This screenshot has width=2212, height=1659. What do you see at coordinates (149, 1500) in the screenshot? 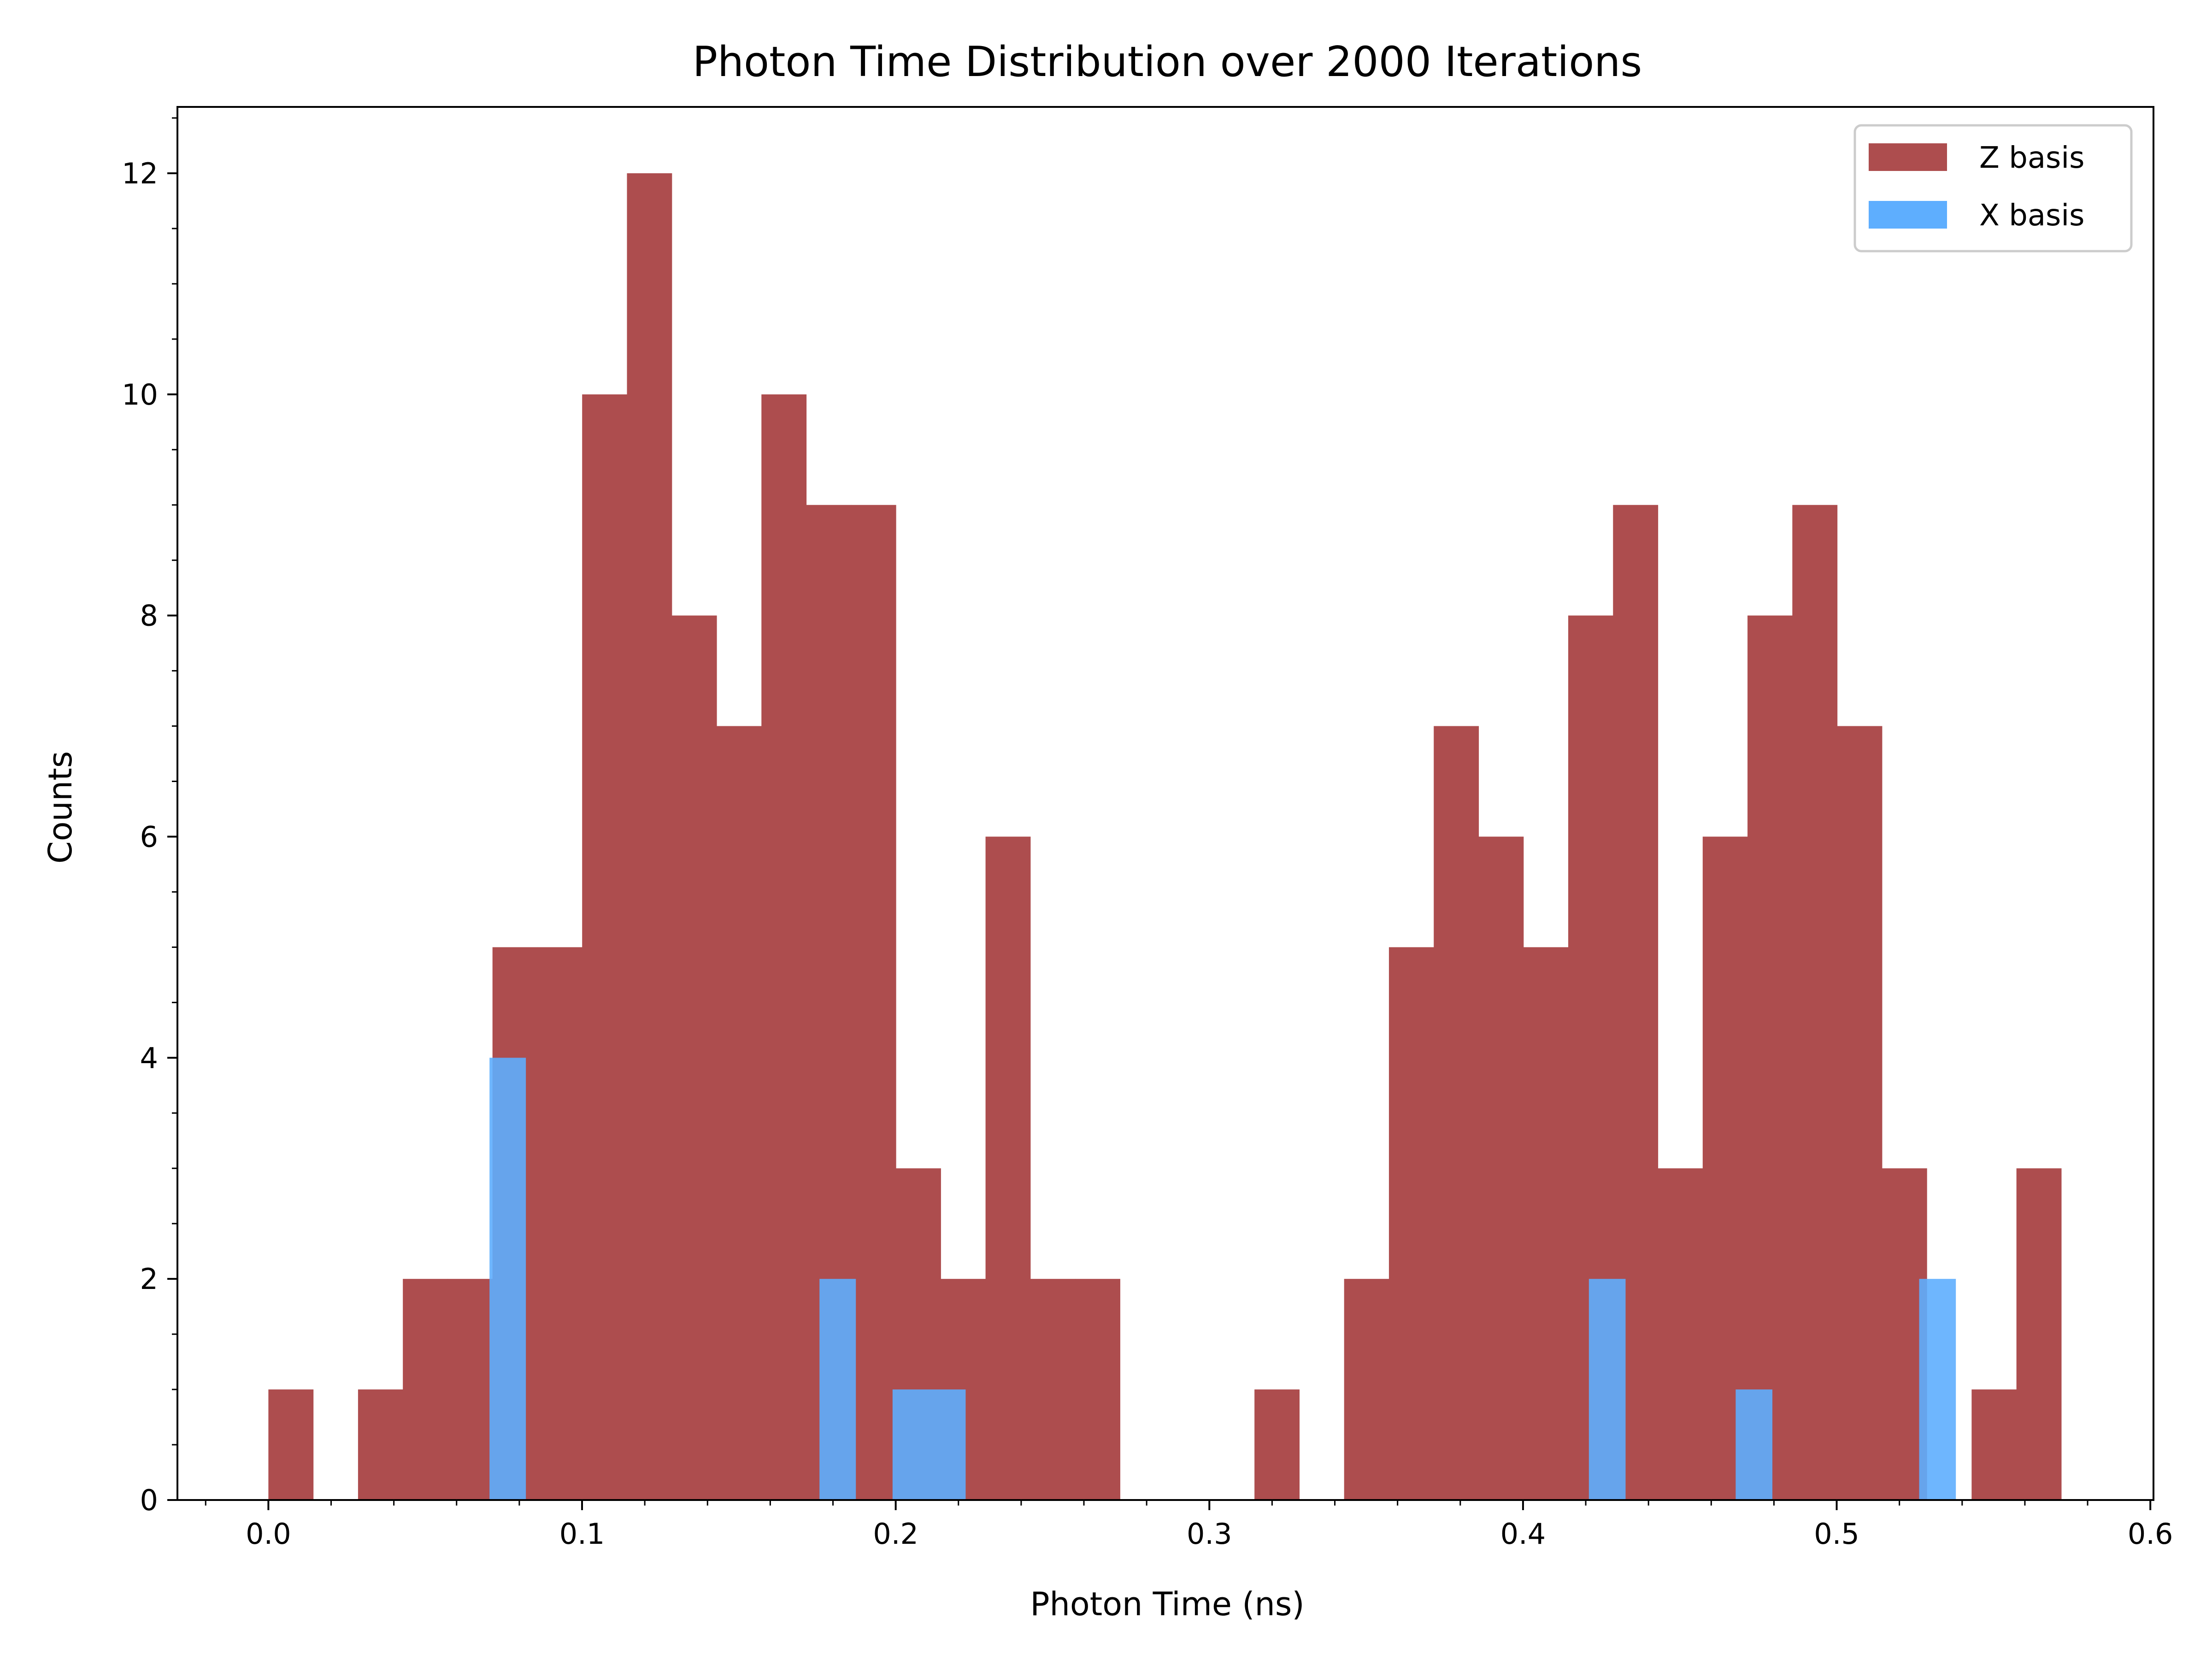
I see `y-tick-label: 0` at bounding box center [149, 1500].